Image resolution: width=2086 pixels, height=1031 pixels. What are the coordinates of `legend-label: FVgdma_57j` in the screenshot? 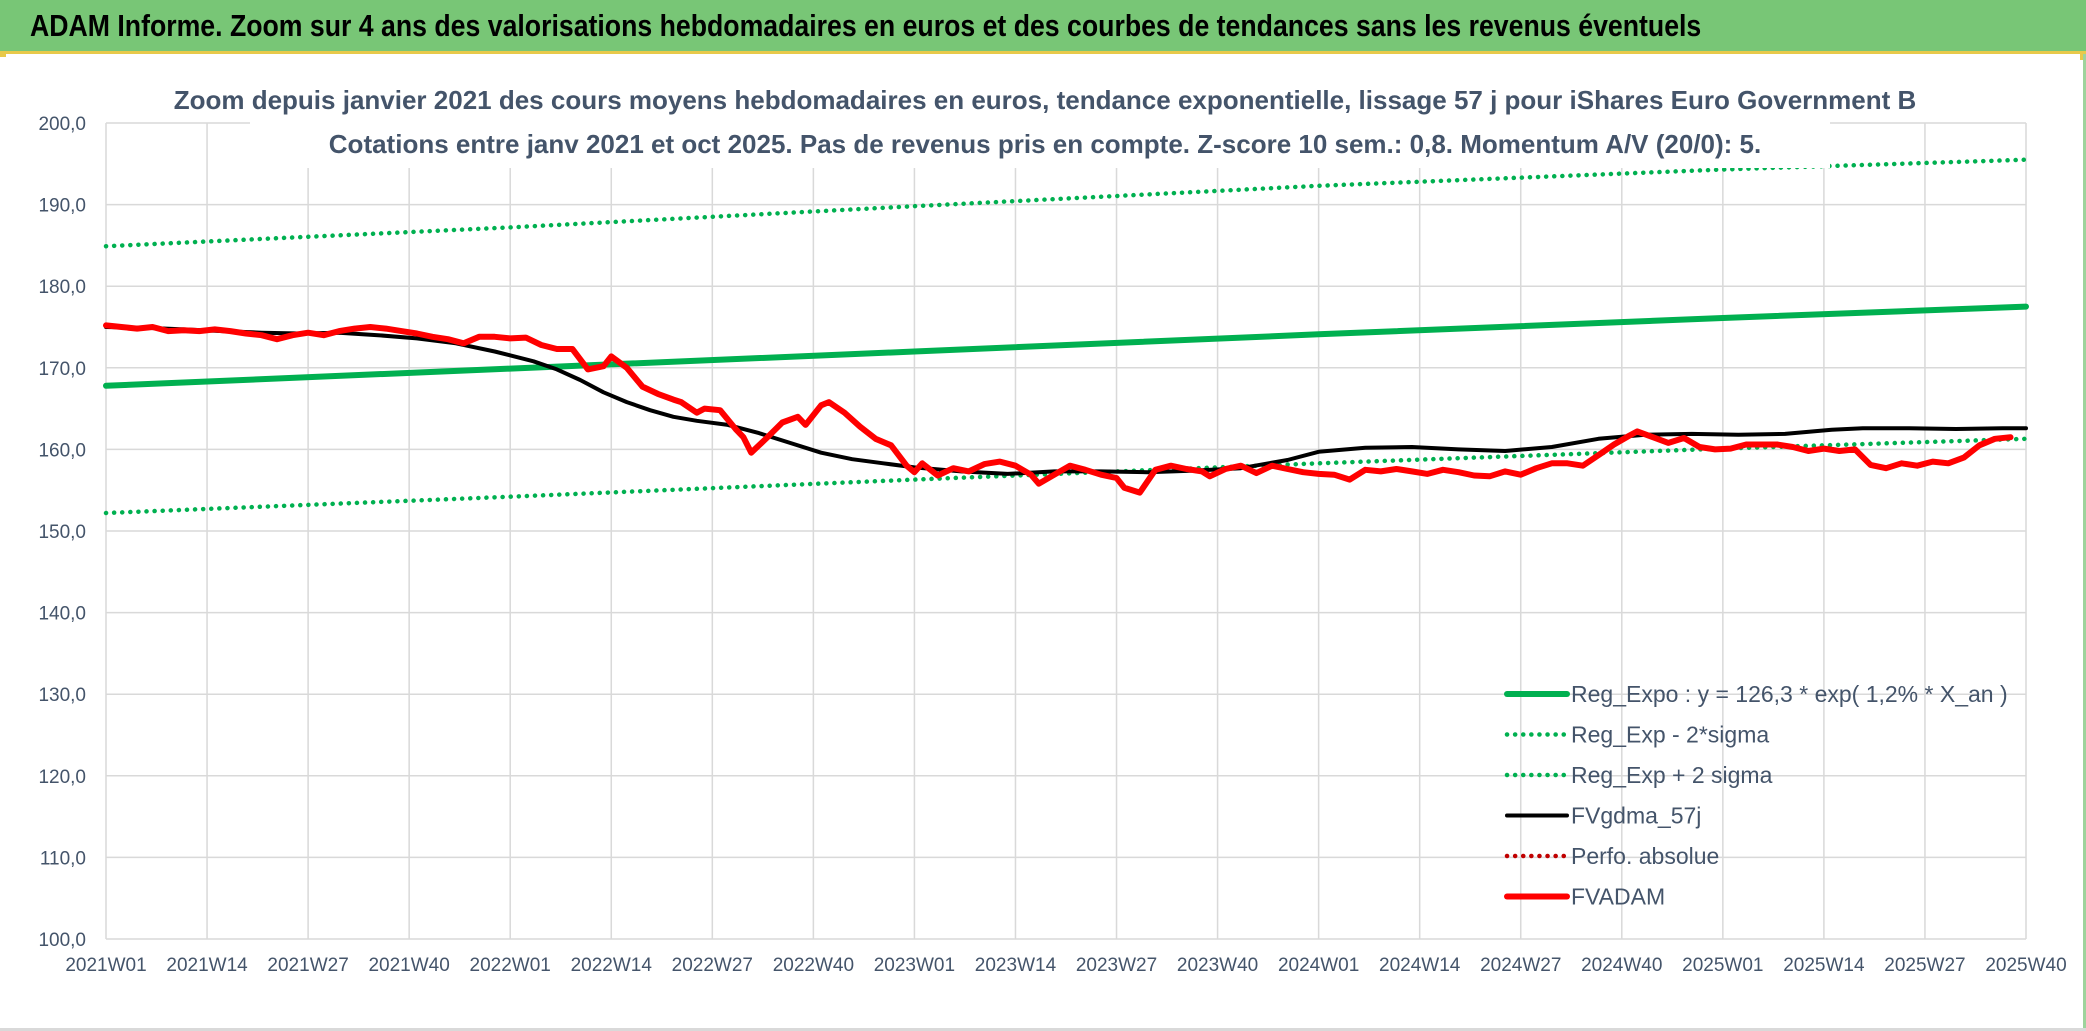 It's located at (1636, 816).